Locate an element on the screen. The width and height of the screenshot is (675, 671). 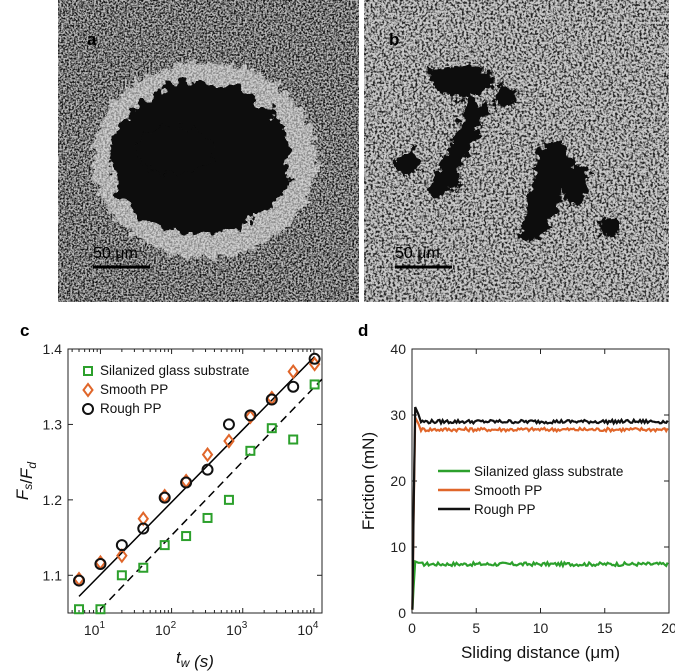
chart-d-ylabel: Friction (mN) is located at coordinates (368, 481).